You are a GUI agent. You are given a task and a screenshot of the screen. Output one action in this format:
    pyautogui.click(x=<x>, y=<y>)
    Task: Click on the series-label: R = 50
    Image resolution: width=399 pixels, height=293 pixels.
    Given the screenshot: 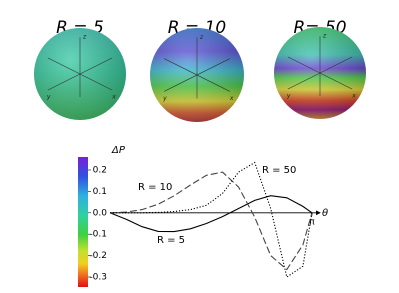 What is the action you would take?
    pyautogui.click(x=279, y=170)
    